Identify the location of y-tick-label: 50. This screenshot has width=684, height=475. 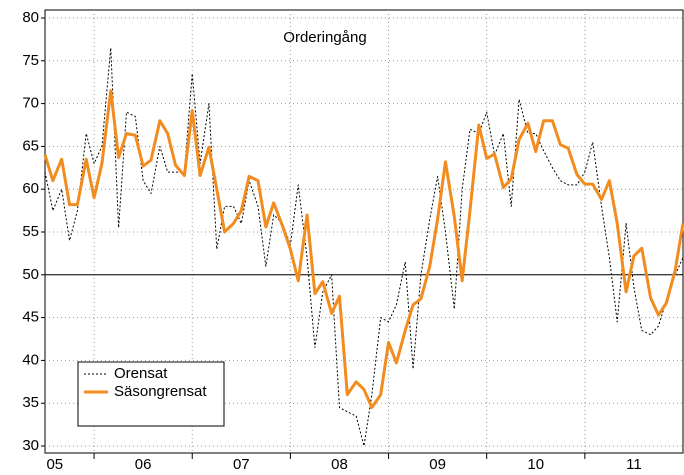
(30, 274).